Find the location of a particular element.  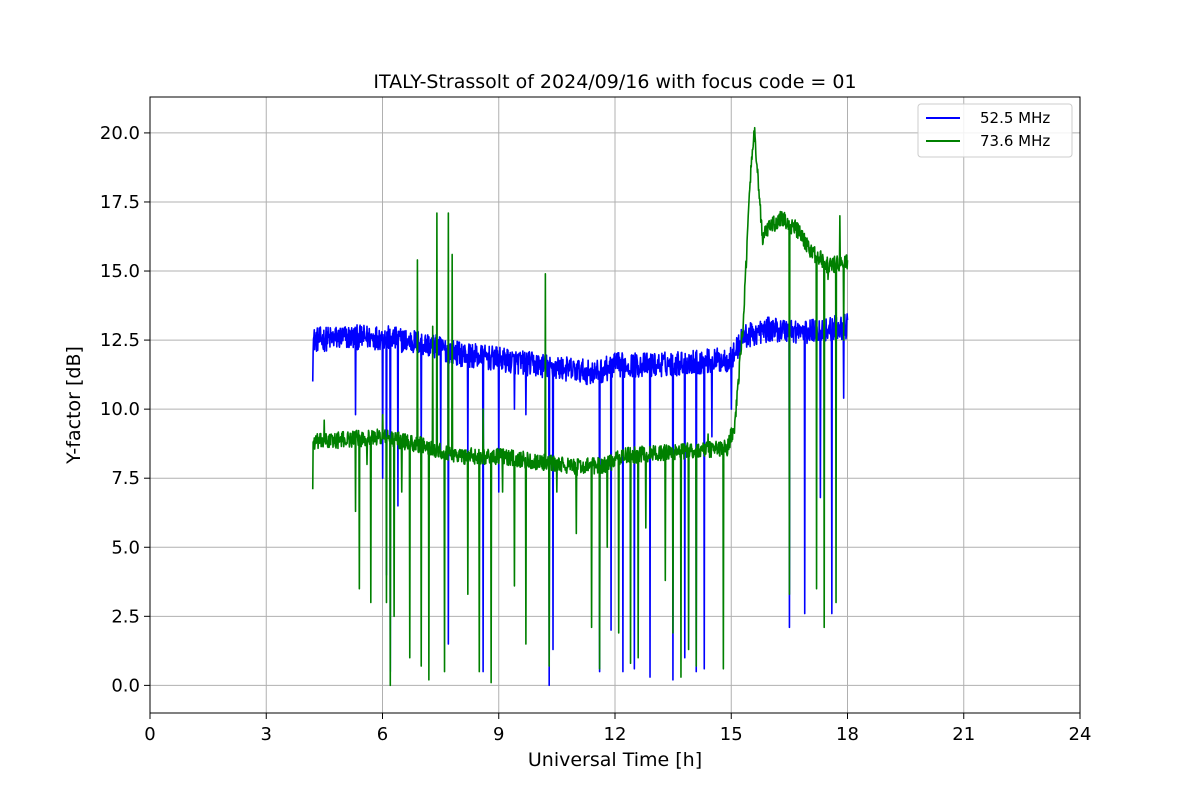

y-tick-label: 20.0 is located at coordinates (120, 133).